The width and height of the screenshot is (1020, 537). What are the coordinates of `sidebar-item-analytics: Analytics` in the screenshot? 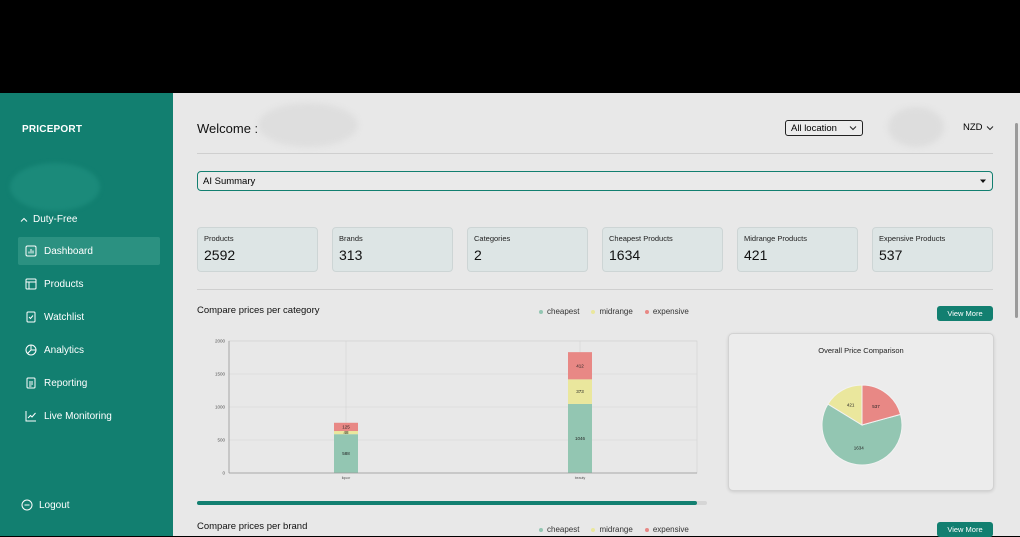 It's located at (89, 350).